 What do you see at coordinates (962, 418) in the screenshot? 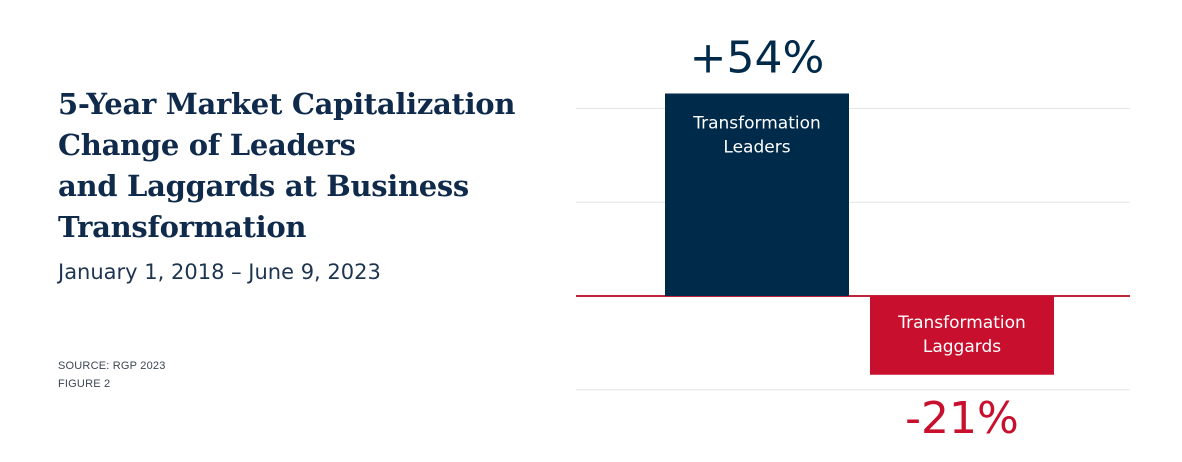
I see `bar-laggards-value-label: -21%` at bounding box center [962, 418].